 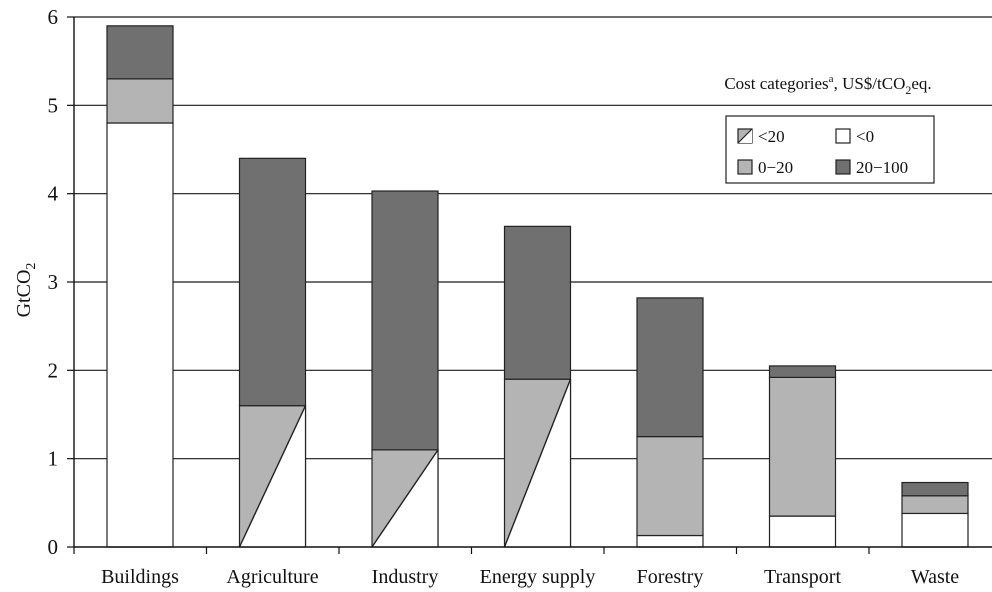 What do you see at coordinates (140, 577) in the screenshot?
I see `x-tick-label: Buildings` at bounding box center [140, 577].